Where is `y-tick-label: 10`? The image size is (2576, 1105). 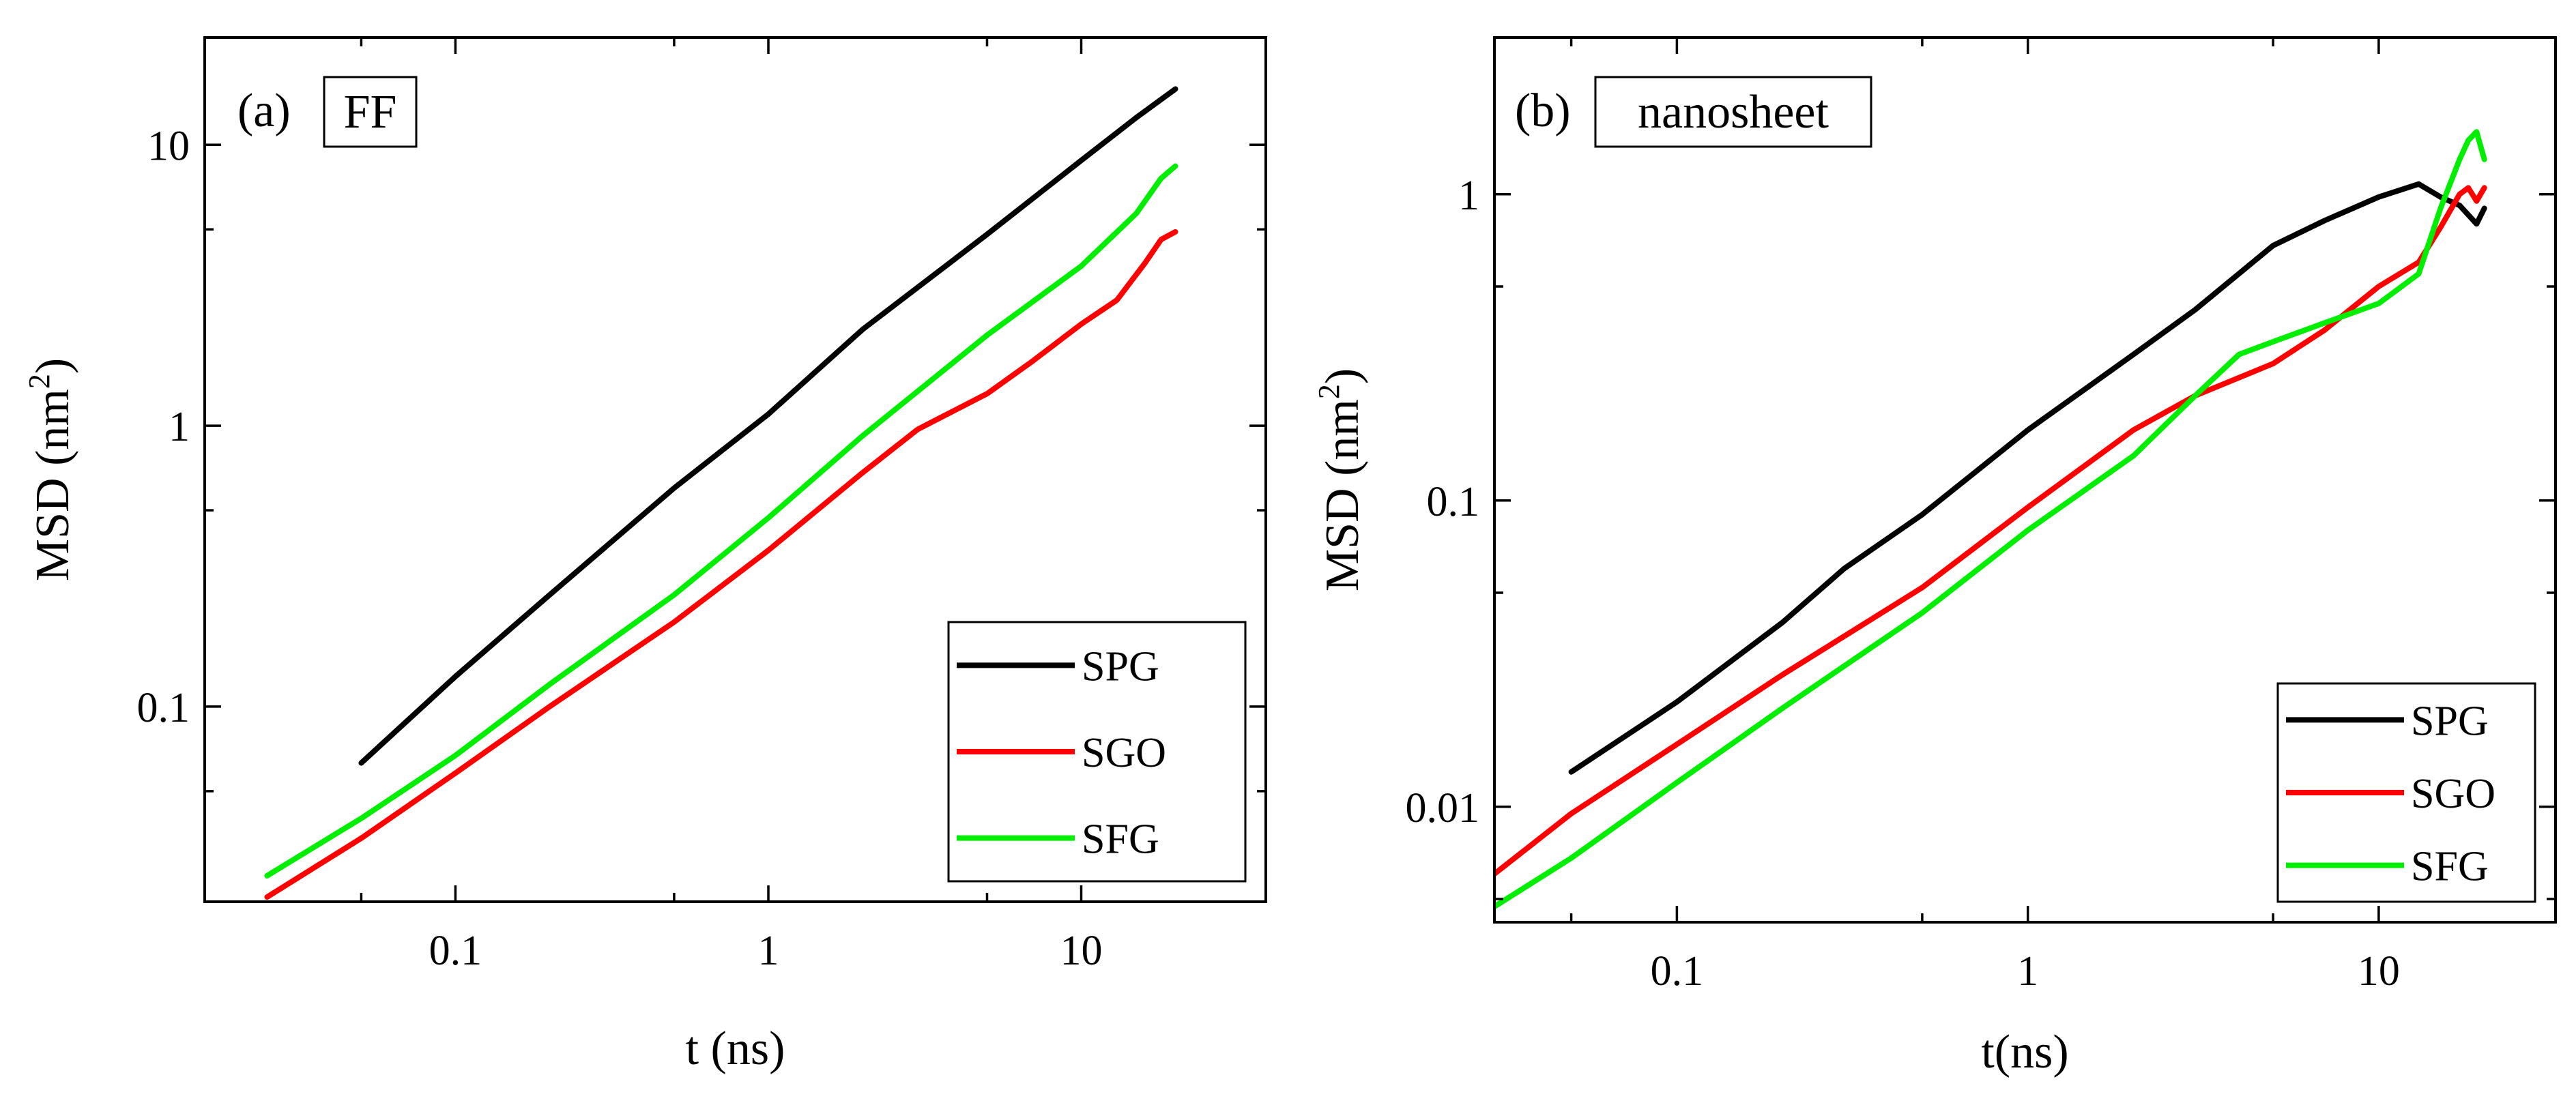
y-tick-label: 10 is located at coordinates (168, 146).